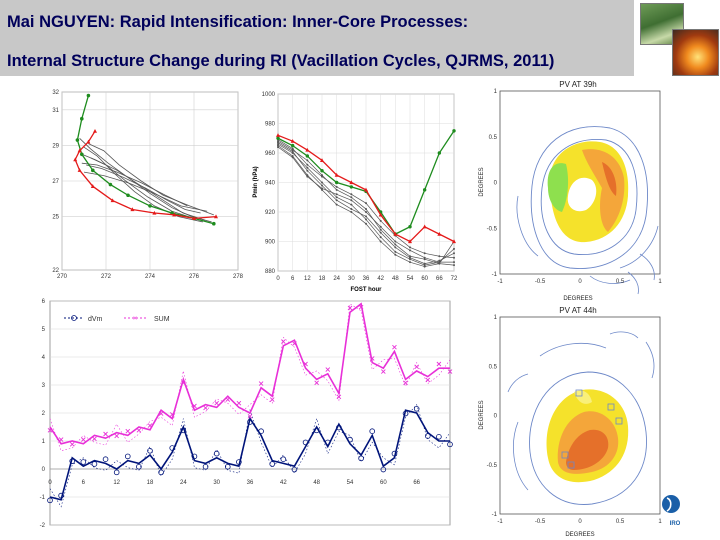 Image resolution: width=720 pixels, height=540 pixels. I want to click on pv-39h-xlabel: DEGREES, so click(577, 299).